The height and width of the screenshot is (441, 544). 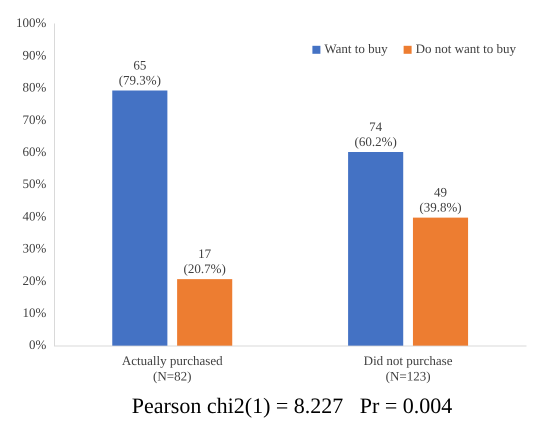 I want to click on y-tick-label: 70%, so click(x=34, y=119).